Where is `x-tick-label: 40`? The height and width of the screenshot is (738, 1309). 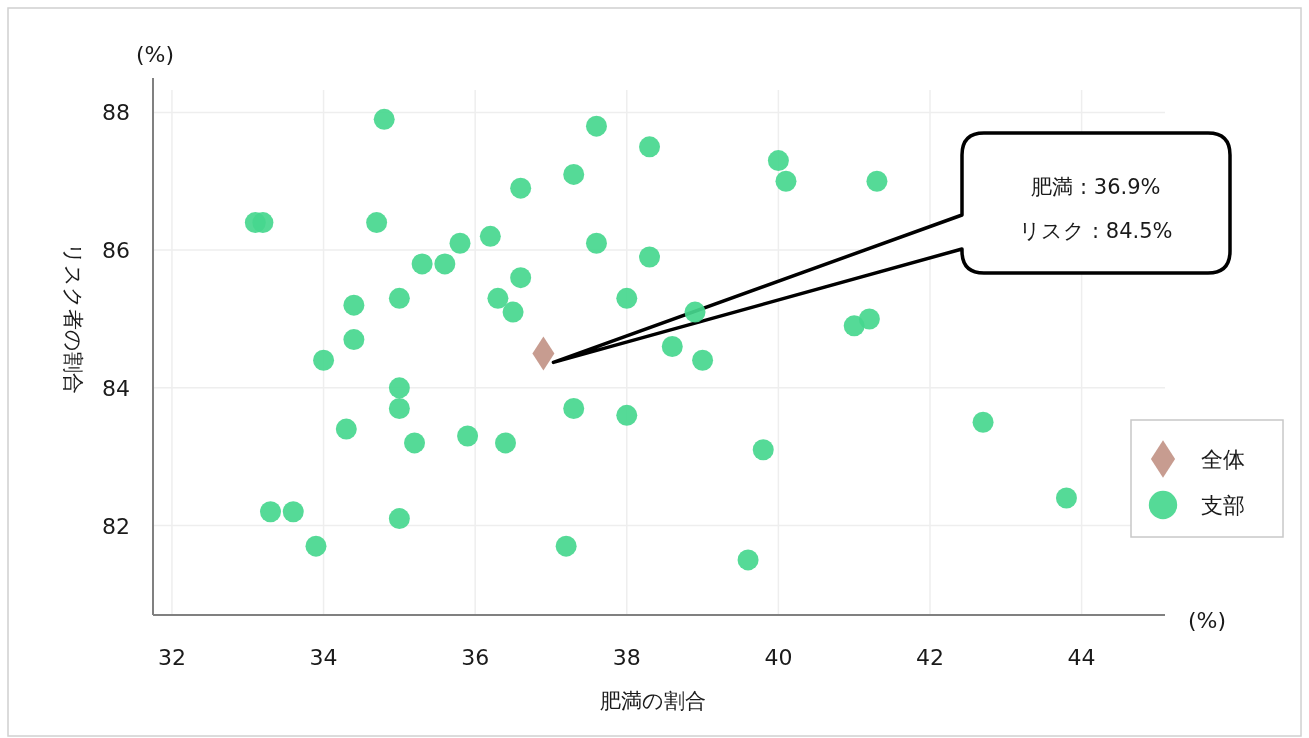 x-tick-label: 40 is located at coordinates (778, 657).